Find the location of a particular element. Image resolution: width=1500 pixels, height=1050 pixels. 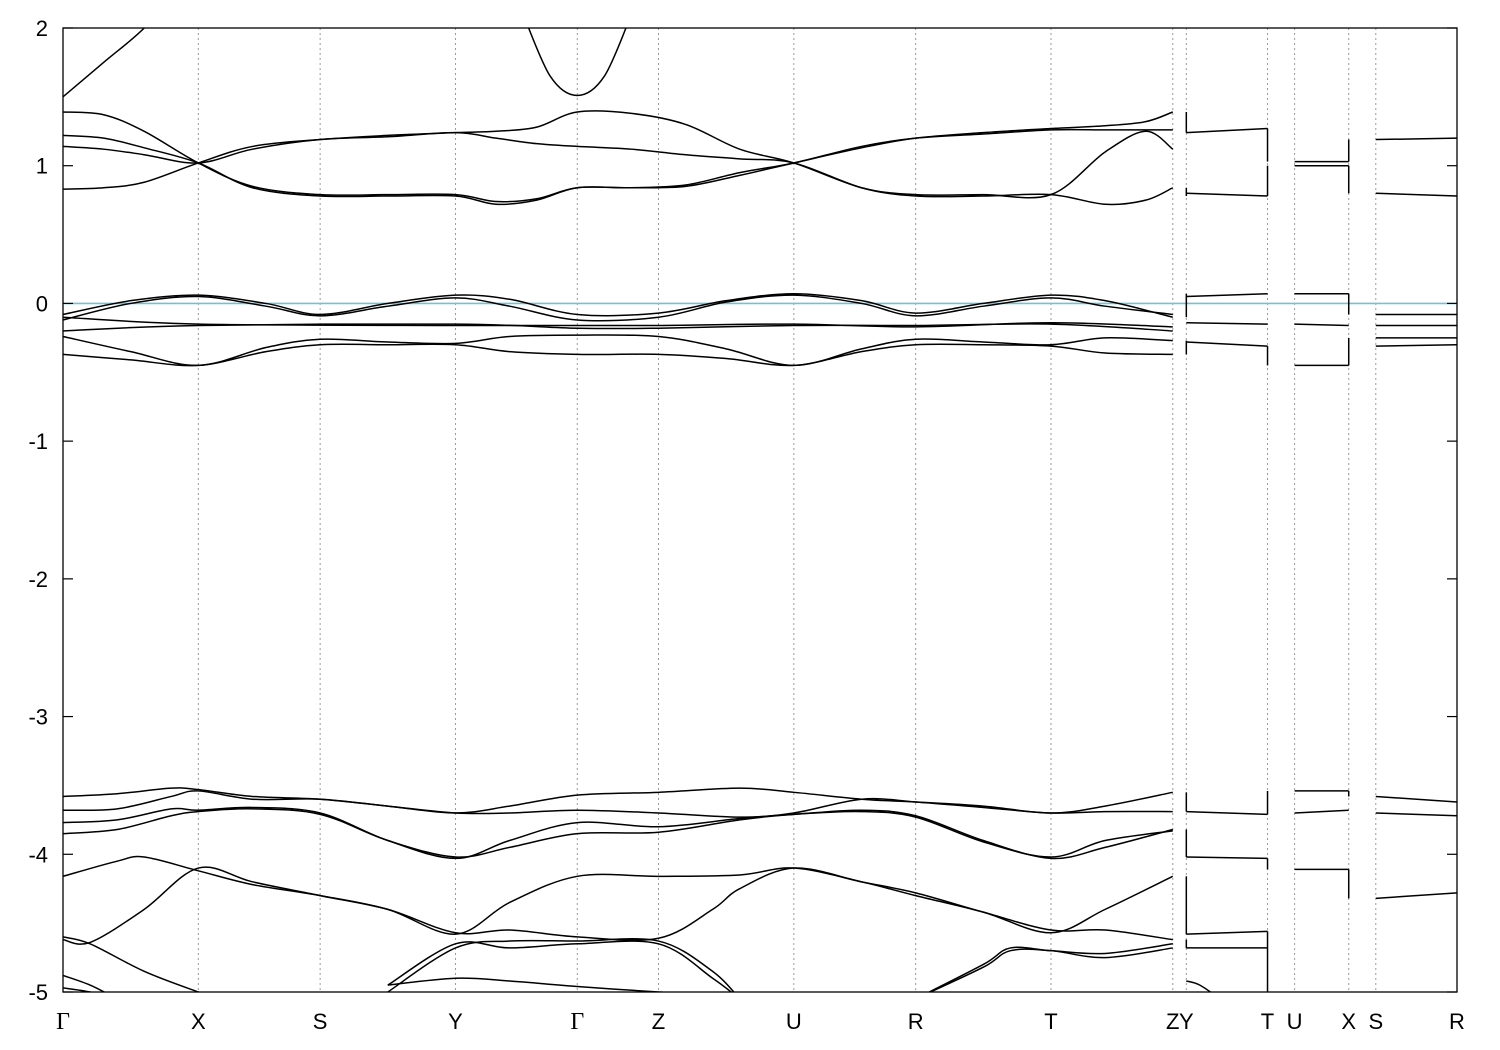

y-tick-label: 1 is located at coordinates (42, 166).